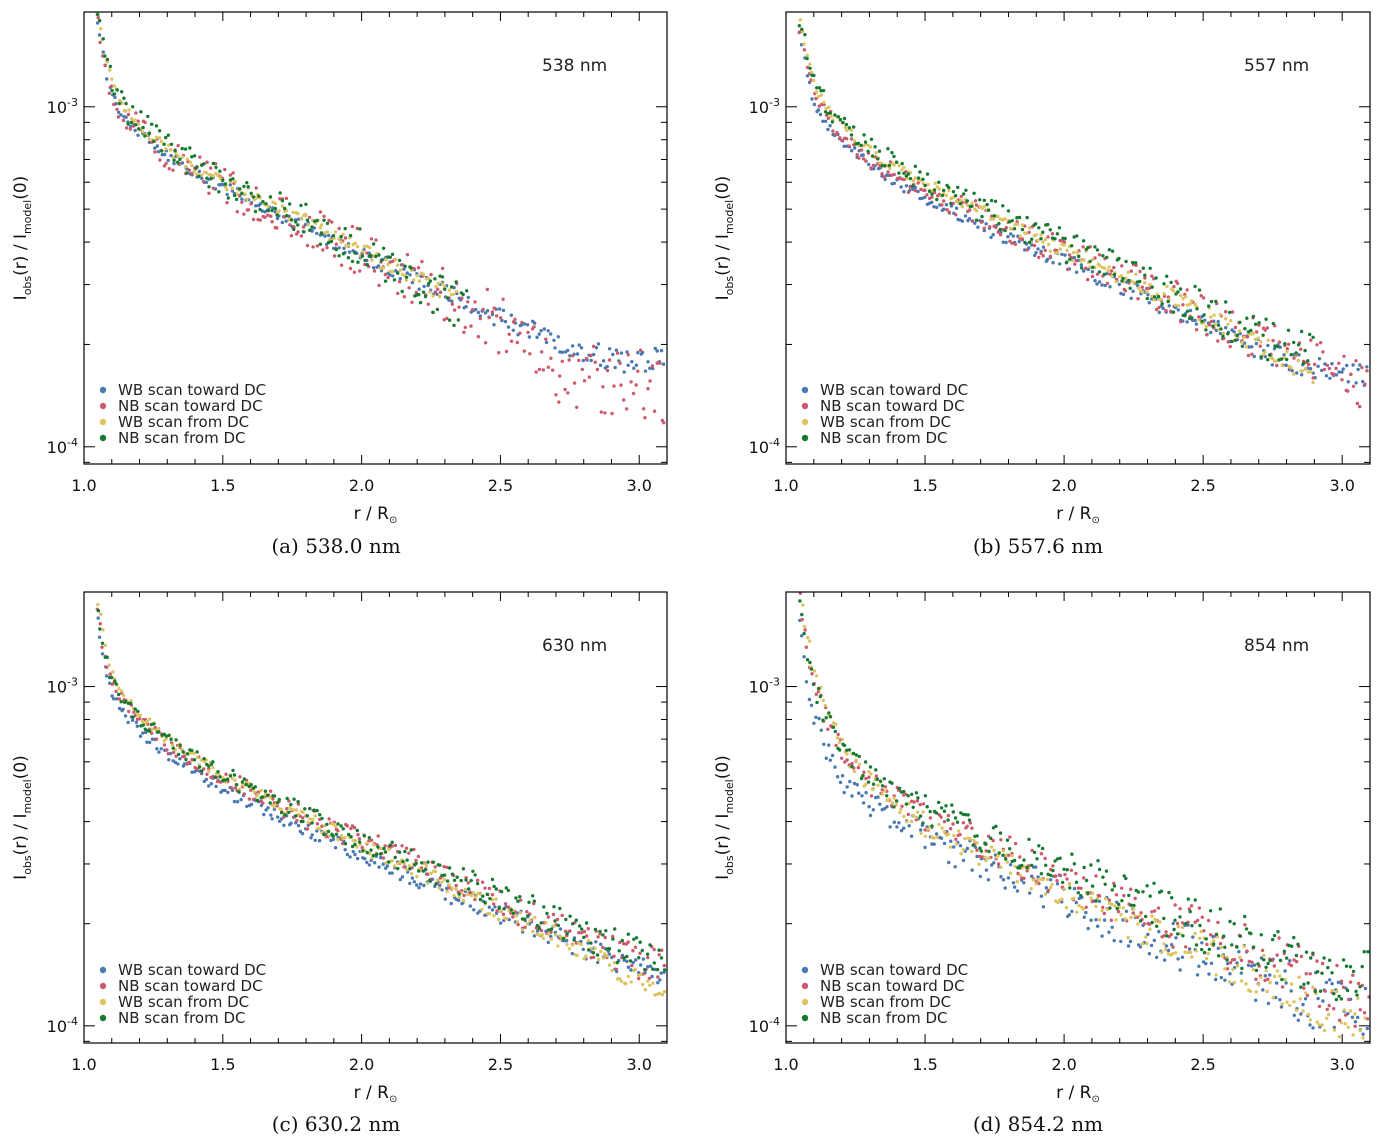 The height and width of the screenshot is (1138, 1384). I want to click on x-tick-label: 3.0, so click(639, 485).